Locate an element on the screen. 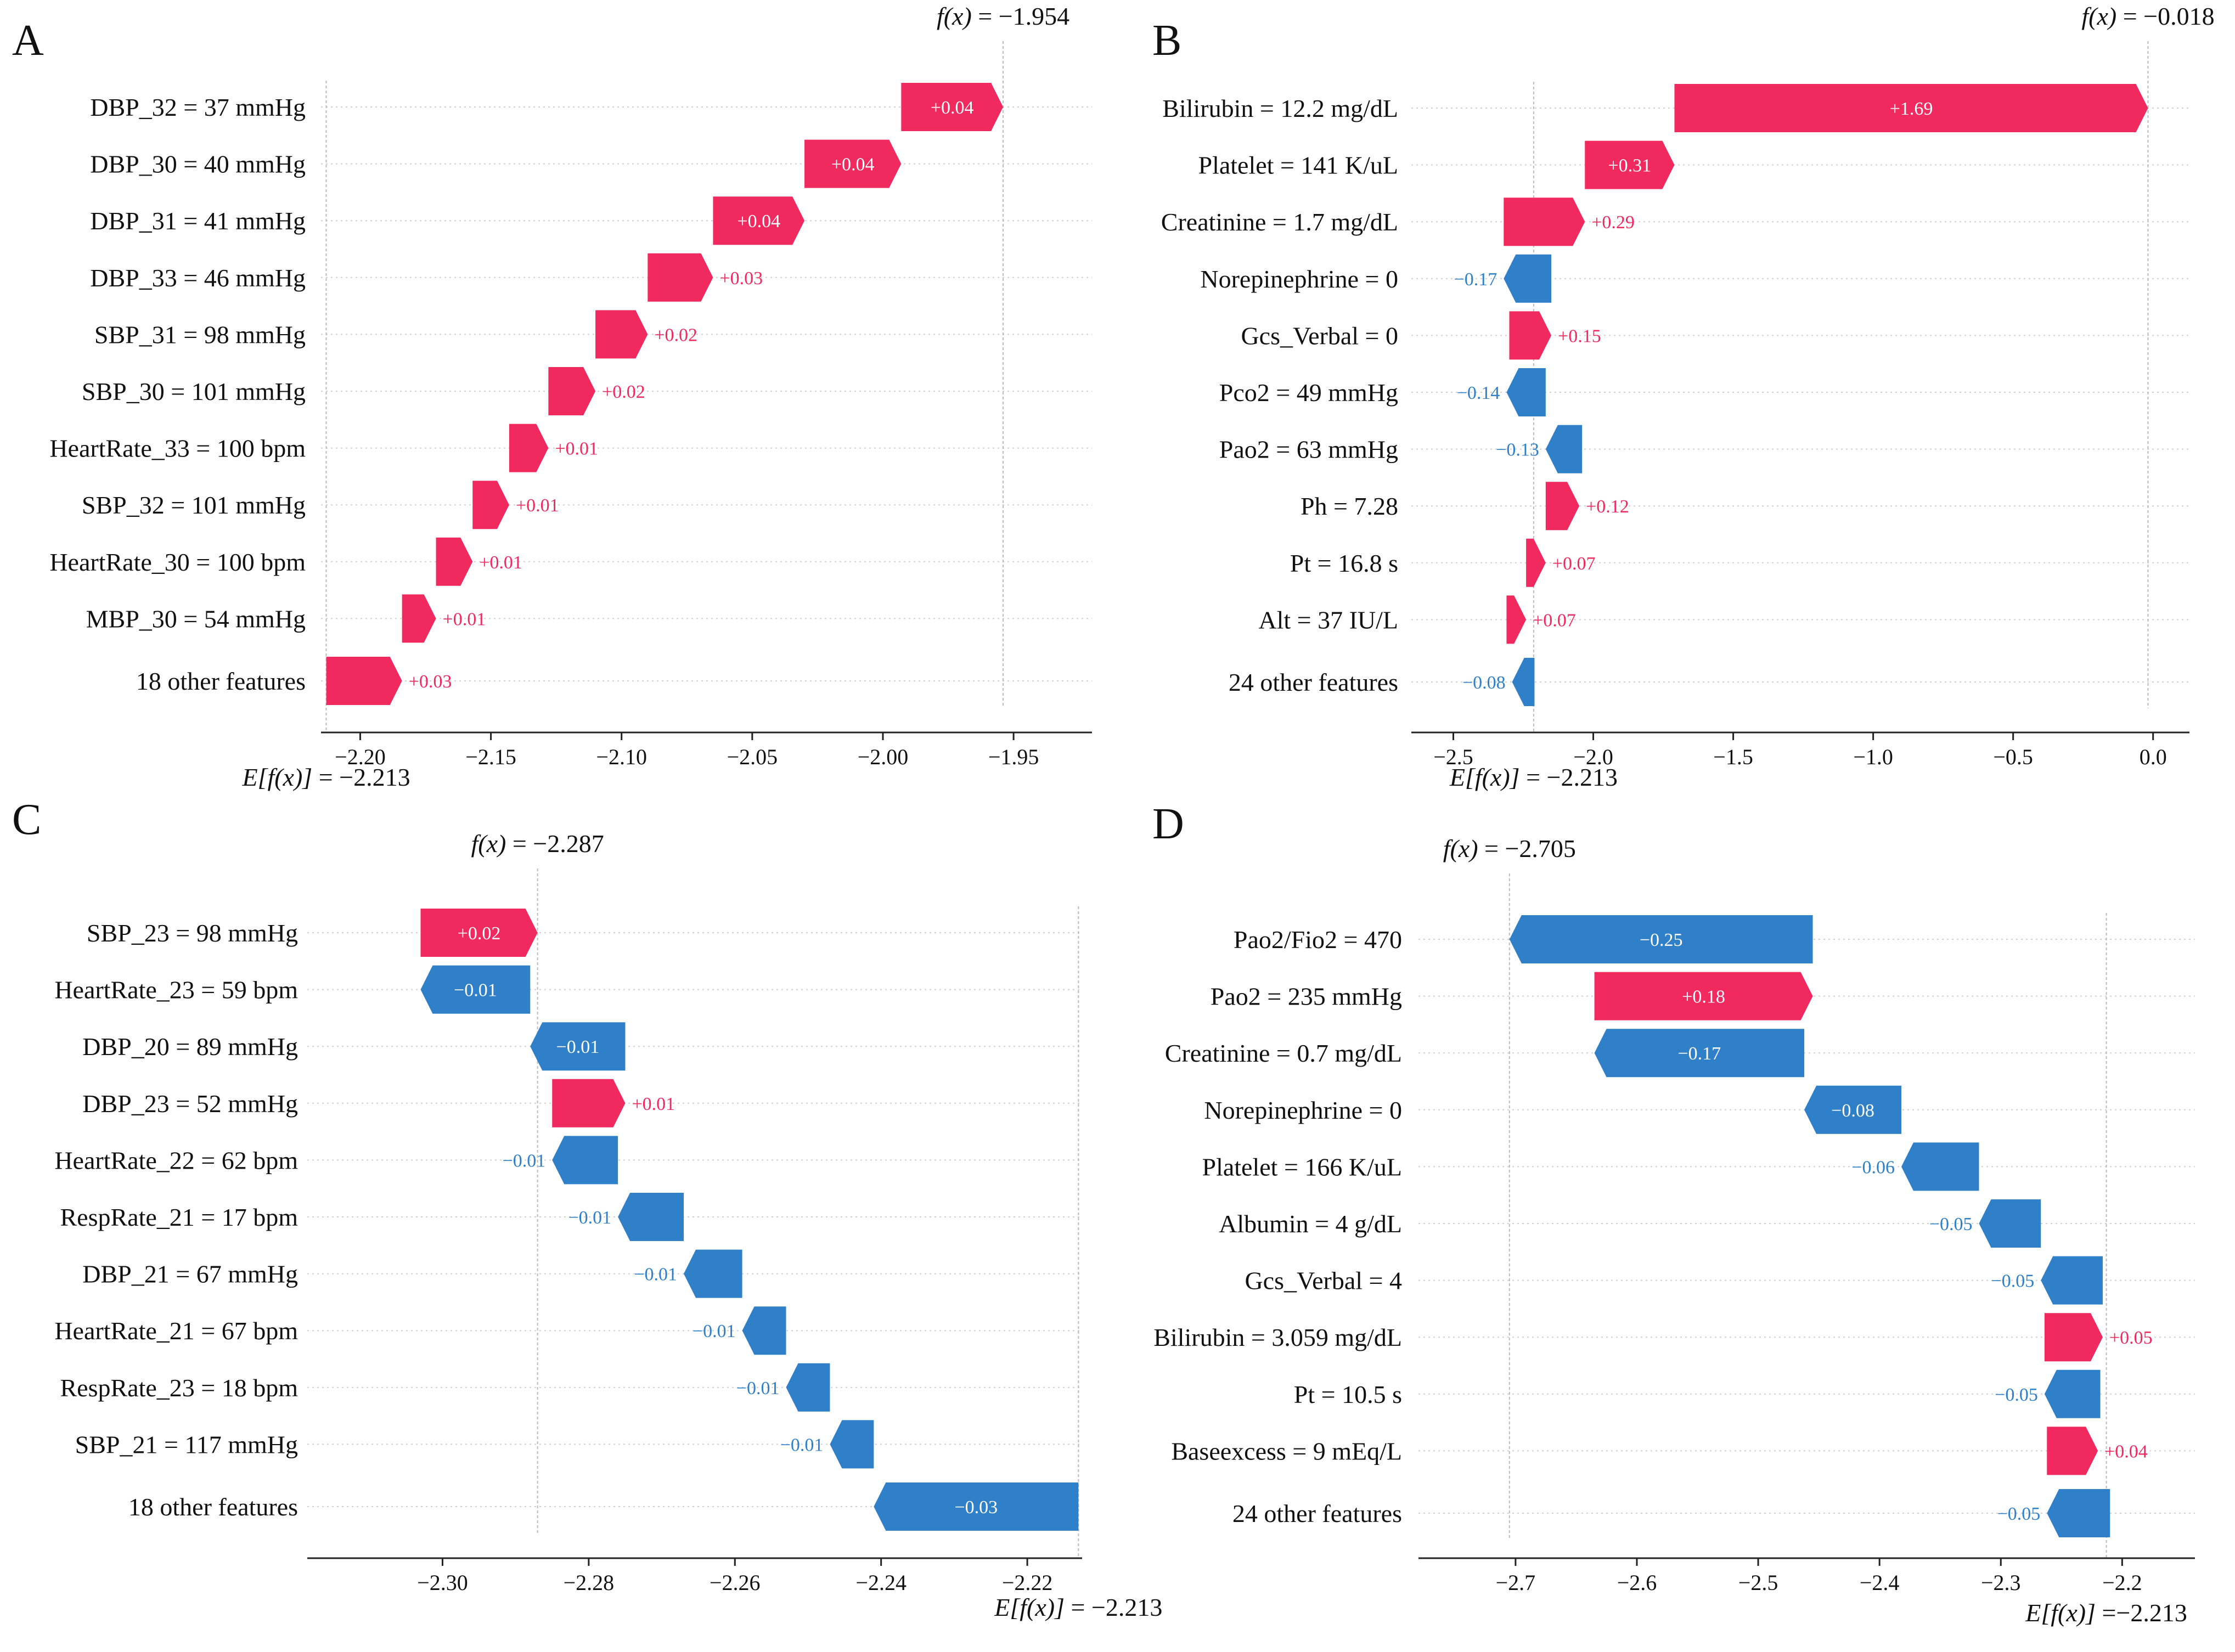 Image resolution: width=2235 pixels, height=1652 pixels. value-label-b: +0.12 is located at coordinates (1607, 507).